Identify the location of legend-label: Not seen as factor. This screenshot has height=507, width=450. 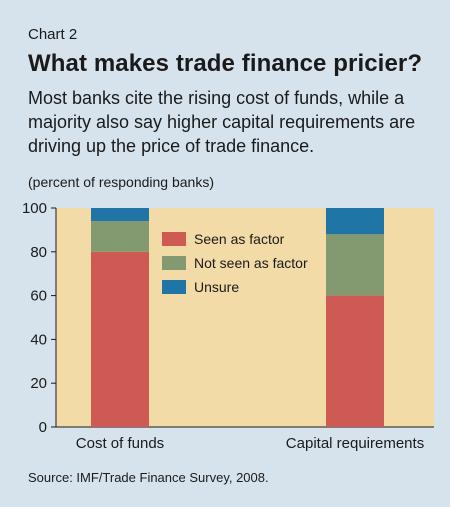
(251, 263).